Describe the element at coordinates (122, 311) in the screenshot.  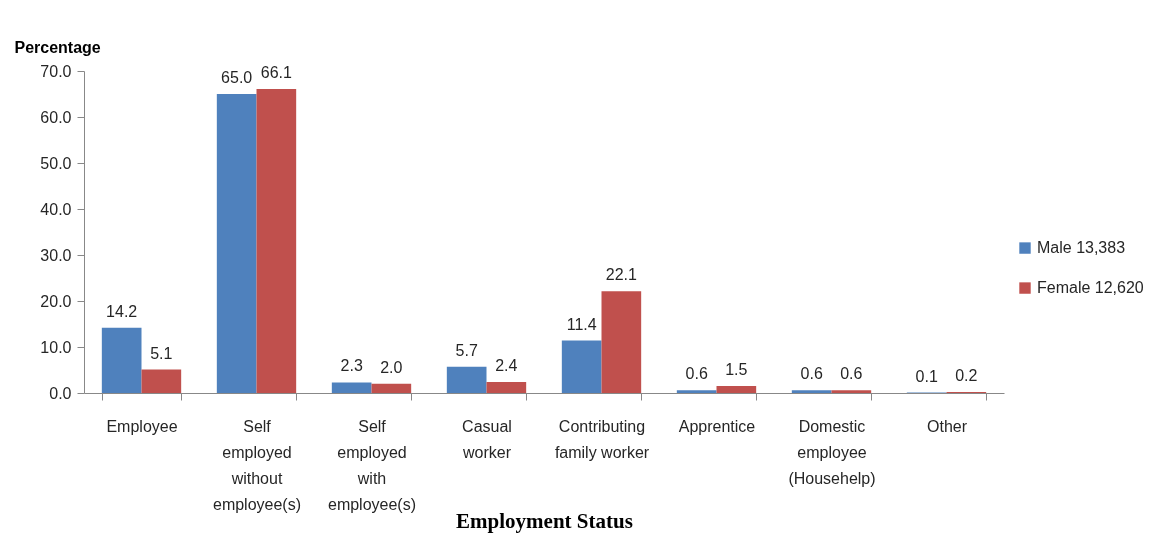
I see `data-label: 14.2` at that location.